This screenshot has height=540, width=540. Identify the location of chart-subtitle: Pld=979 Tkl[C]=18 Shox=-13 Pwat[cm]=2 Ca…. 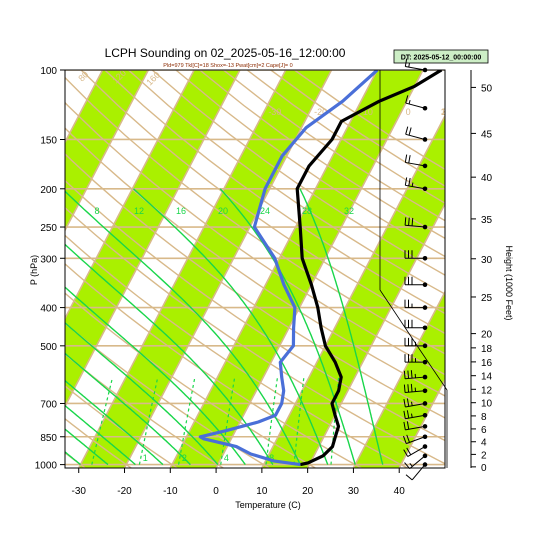
(227, 66).